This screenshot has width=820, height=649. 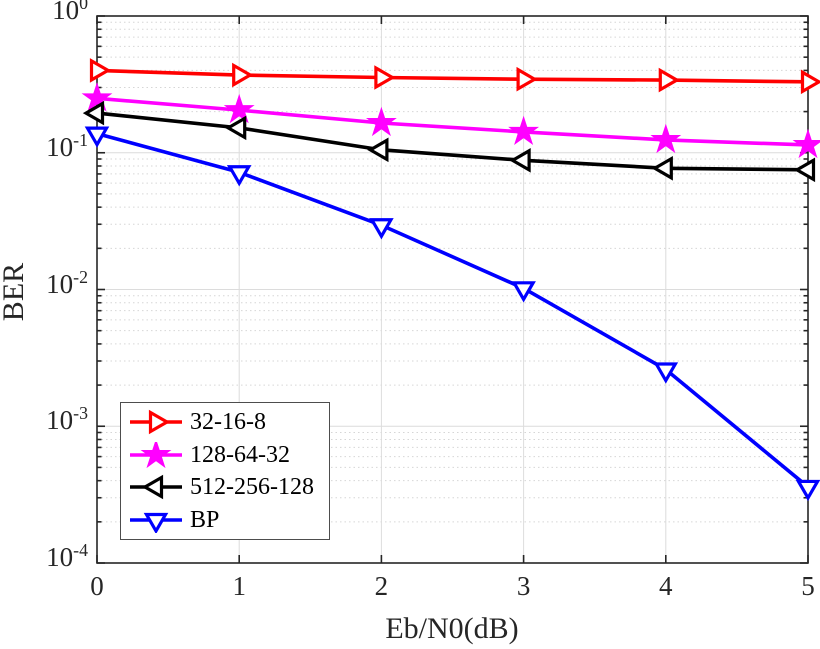 What do you see at coordinates (67, 419) in the screenshot?
I see `y-tick-label-1e-3: 10⁻³` at bounding box center [67, 419].